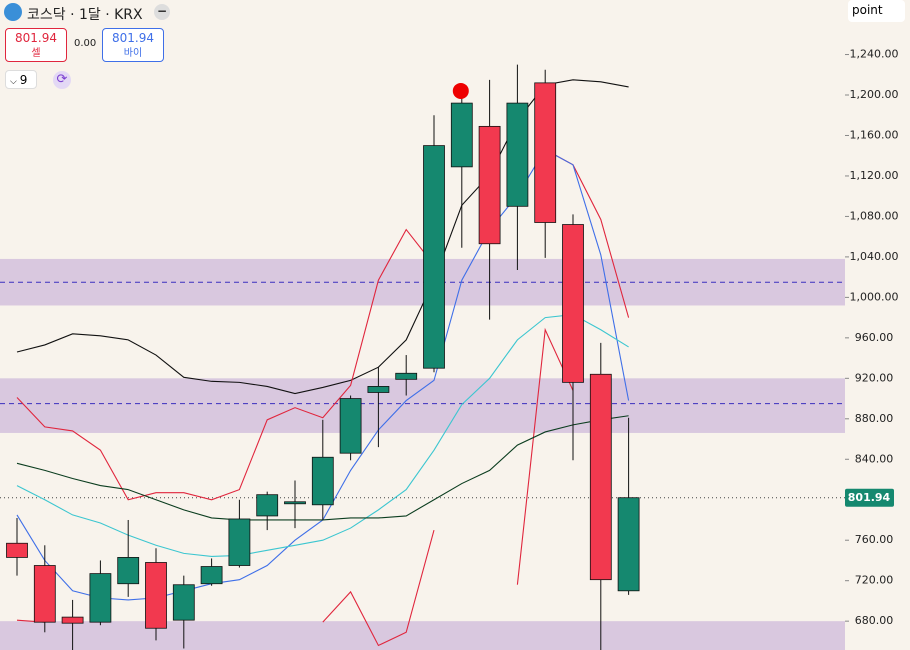 The height and width of the screenshot is (650, 910). I want to click on last-price-tag, so click(869, 497).